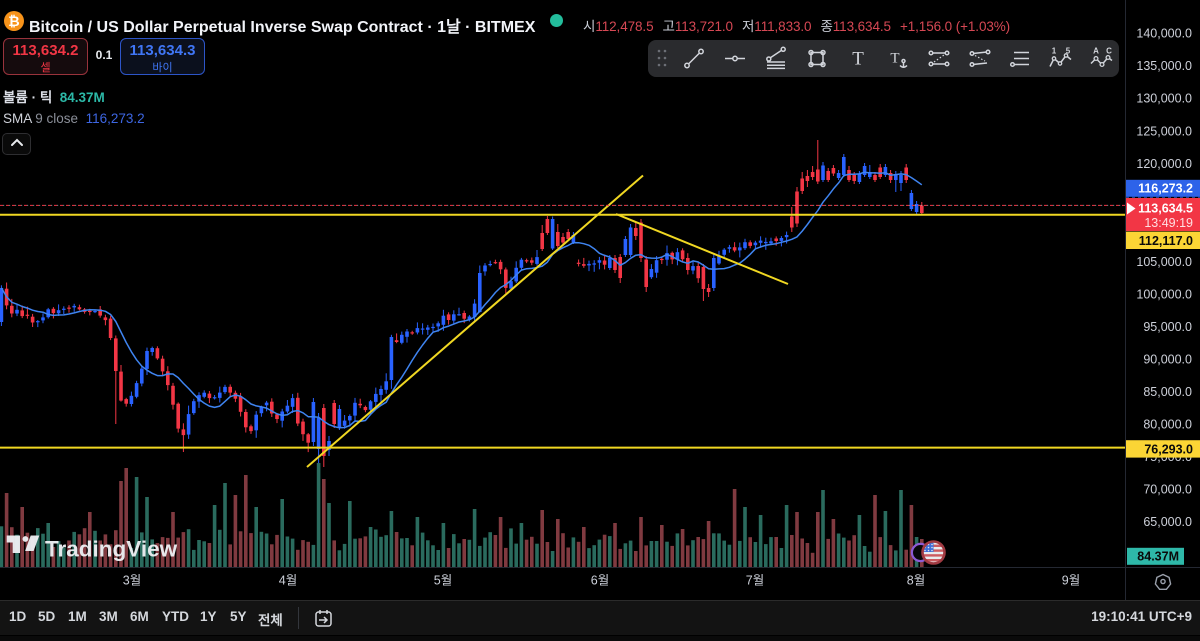 This screenshot has height=641, width=1200. What do you see at coordinates (1096, 51) in the screenshot?
I see `svg-text: A` at bounding box center [1096, 51].